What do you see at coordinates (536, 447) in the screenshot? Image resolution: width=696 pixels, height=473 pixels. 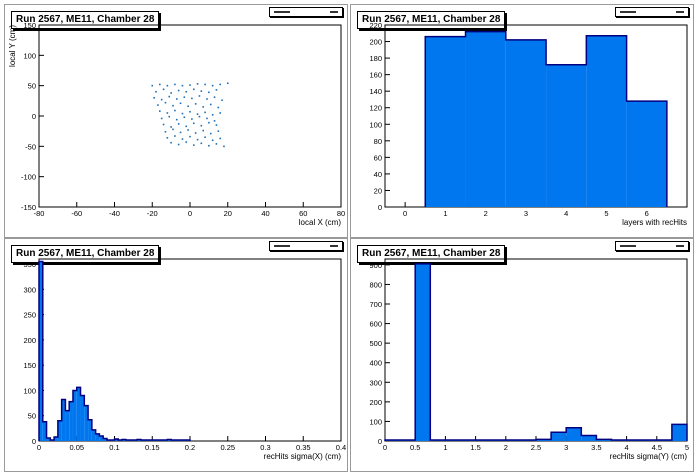 I see `x-tick-label: 2.5` at bounding box center [536, 447].